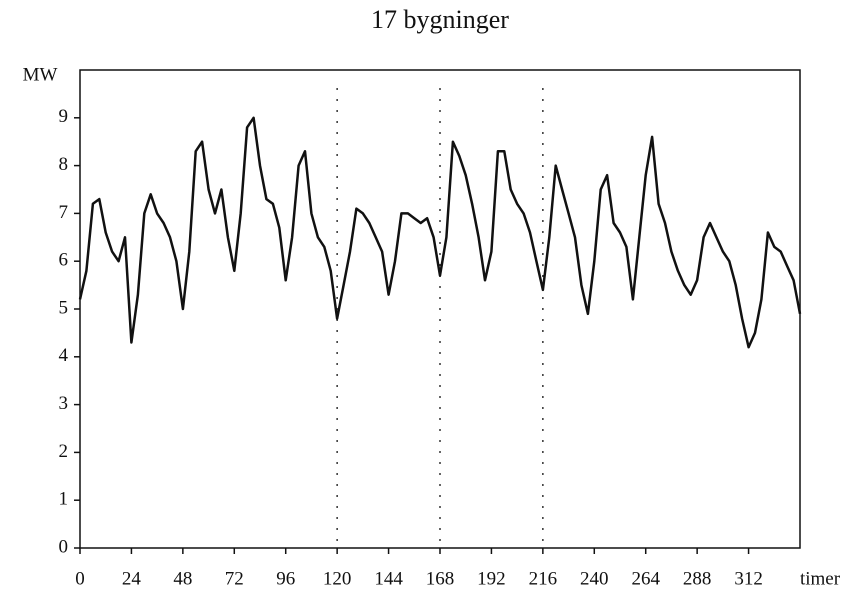 Image resolution: width=847 pixels, height=596 pixels. I want to click on x-axis-label: timer, so click(820, 578).